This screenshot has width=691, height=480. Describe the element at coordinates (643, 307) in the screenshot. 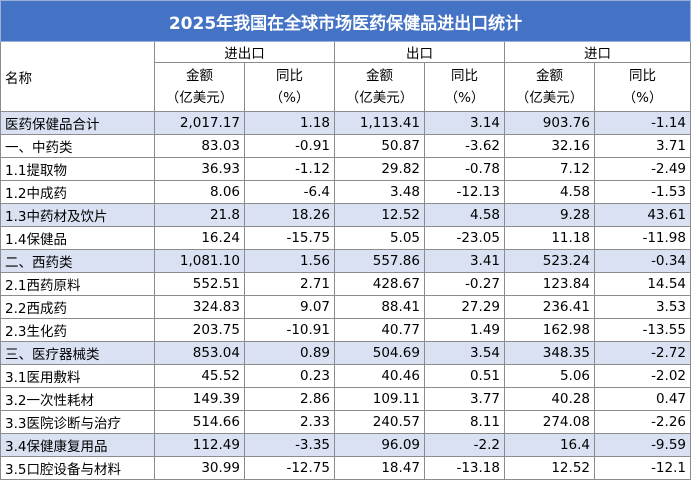

I see `row-value: 3.53` at that location.